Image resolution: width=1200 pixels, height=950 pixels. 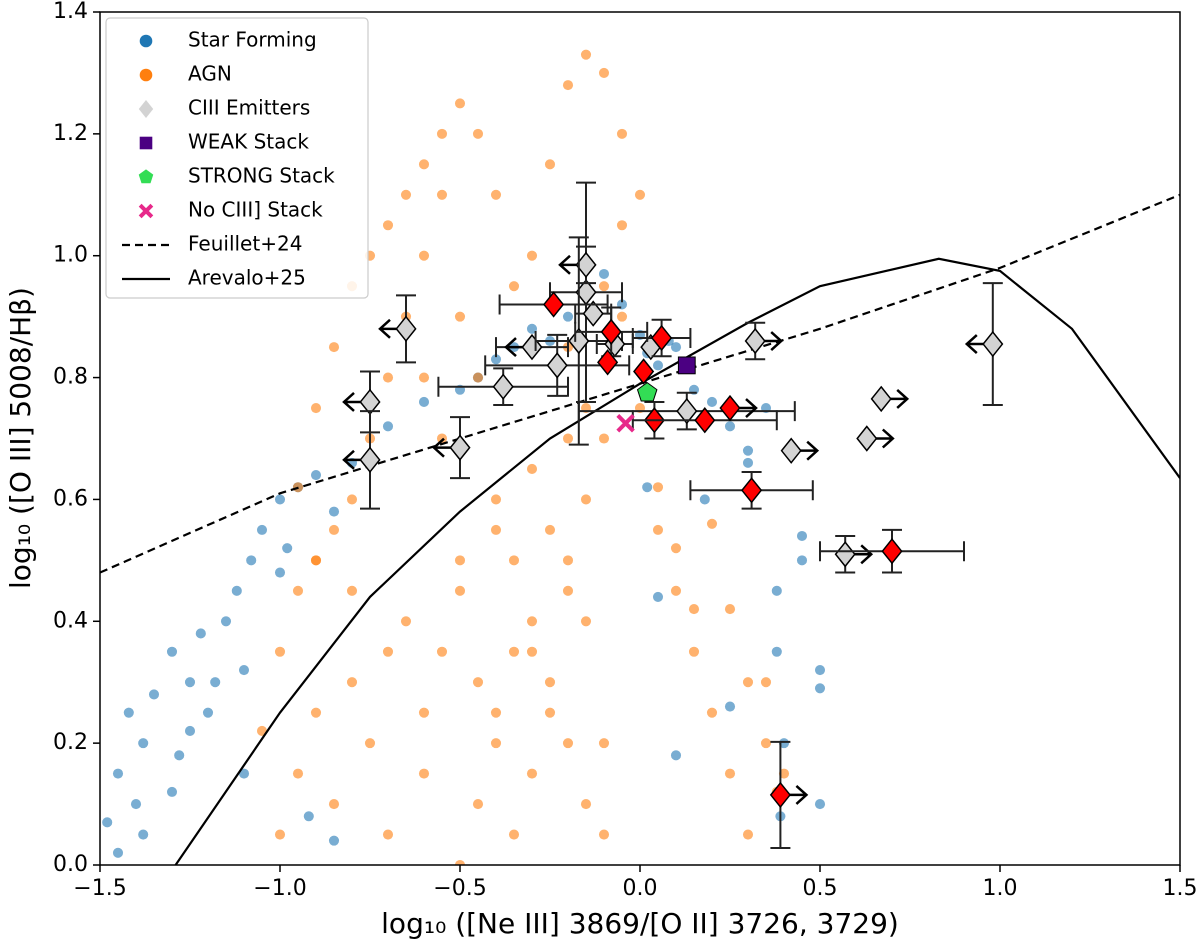 I want to click on x-tick-label: 1.5, so click(x=1180, y=888).